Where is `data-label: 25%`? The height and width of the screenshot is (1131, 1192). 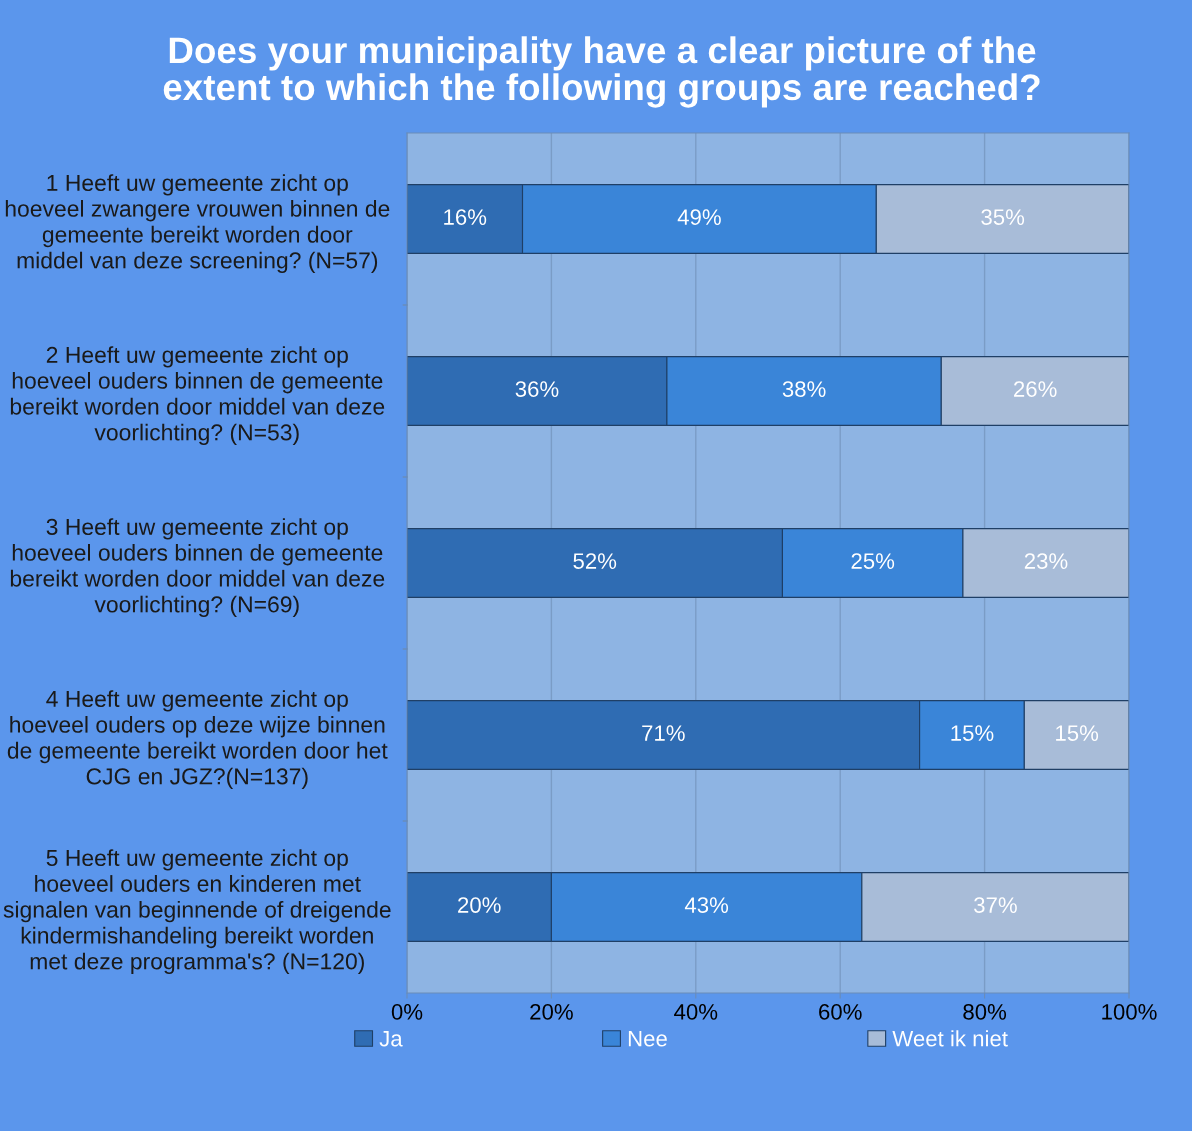 data-label: 25% is located at coordinates (873, 561).